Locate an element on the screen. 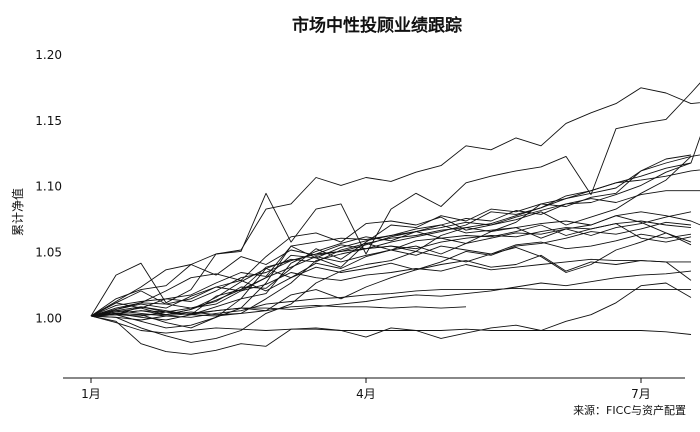 Image resolution: width=700 pixels, height=432 pixels. y-tick-label: 1.20 is located at coordinates (48, 55).